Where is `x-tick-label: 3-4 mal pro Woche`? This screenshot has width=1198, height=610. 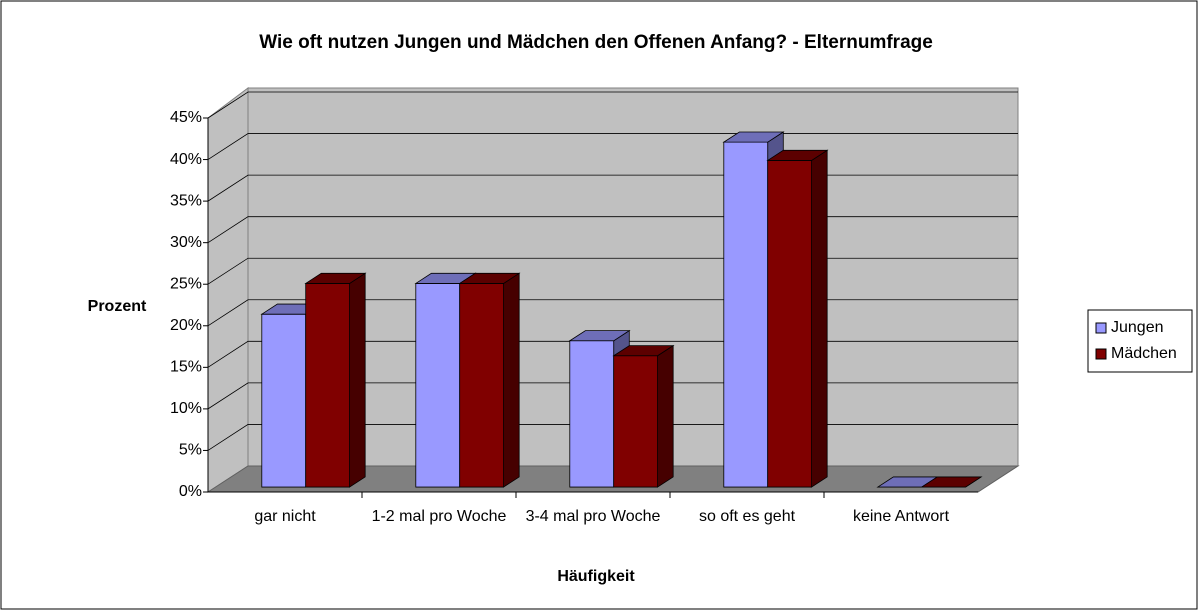 x-tick-label: 3-4 mal pro Woche is located at coordinates (593, 516).